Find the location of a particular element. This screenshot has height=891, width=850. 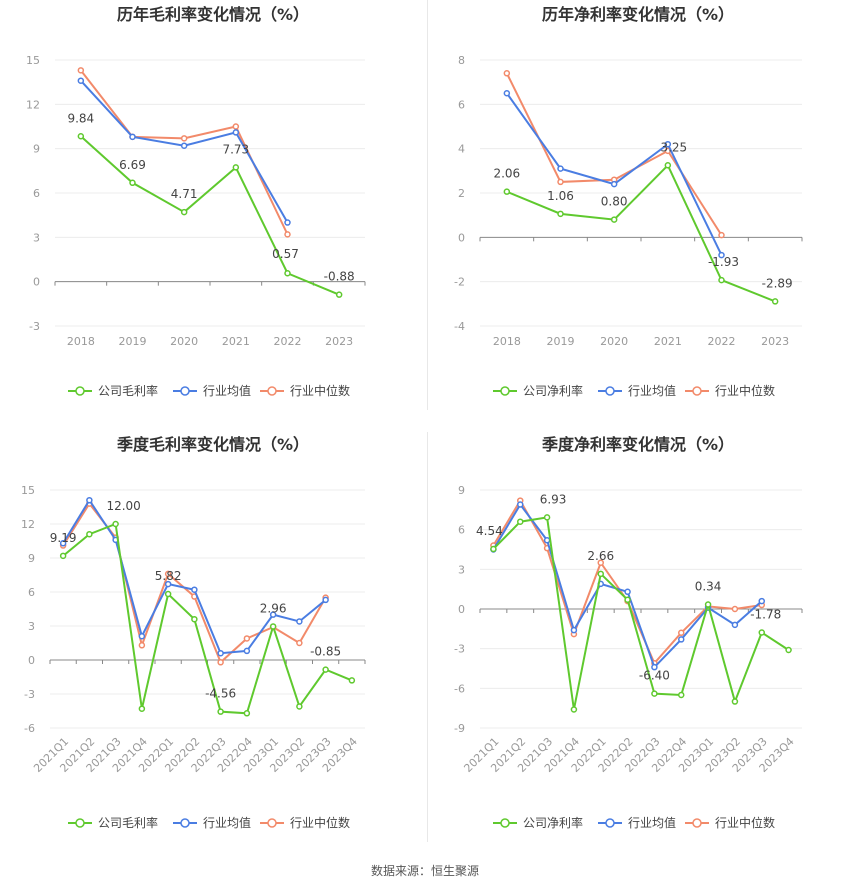

x-tick-label: 2021 is located at coordinates (236, 341).